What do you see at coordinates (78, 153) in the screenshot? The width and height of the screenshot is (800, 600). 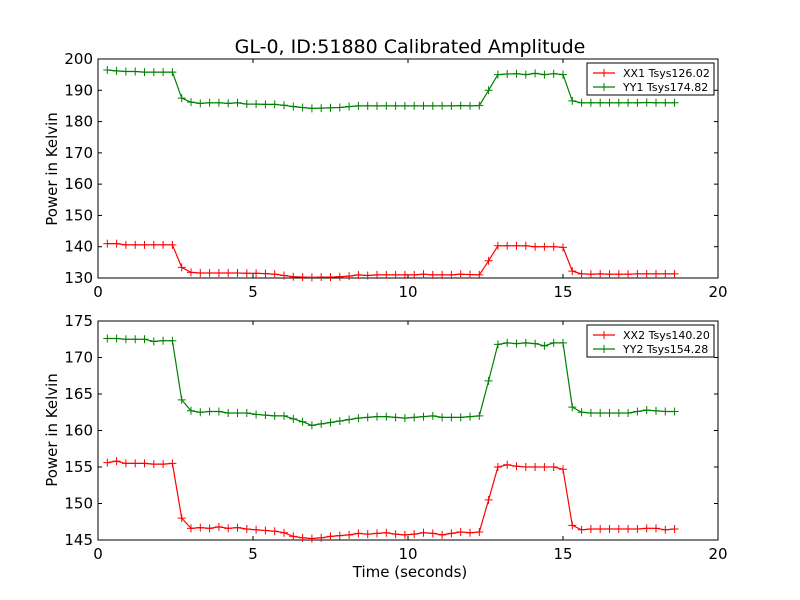 I see `y-tick-label: 170` at bounding box center [78, 153].